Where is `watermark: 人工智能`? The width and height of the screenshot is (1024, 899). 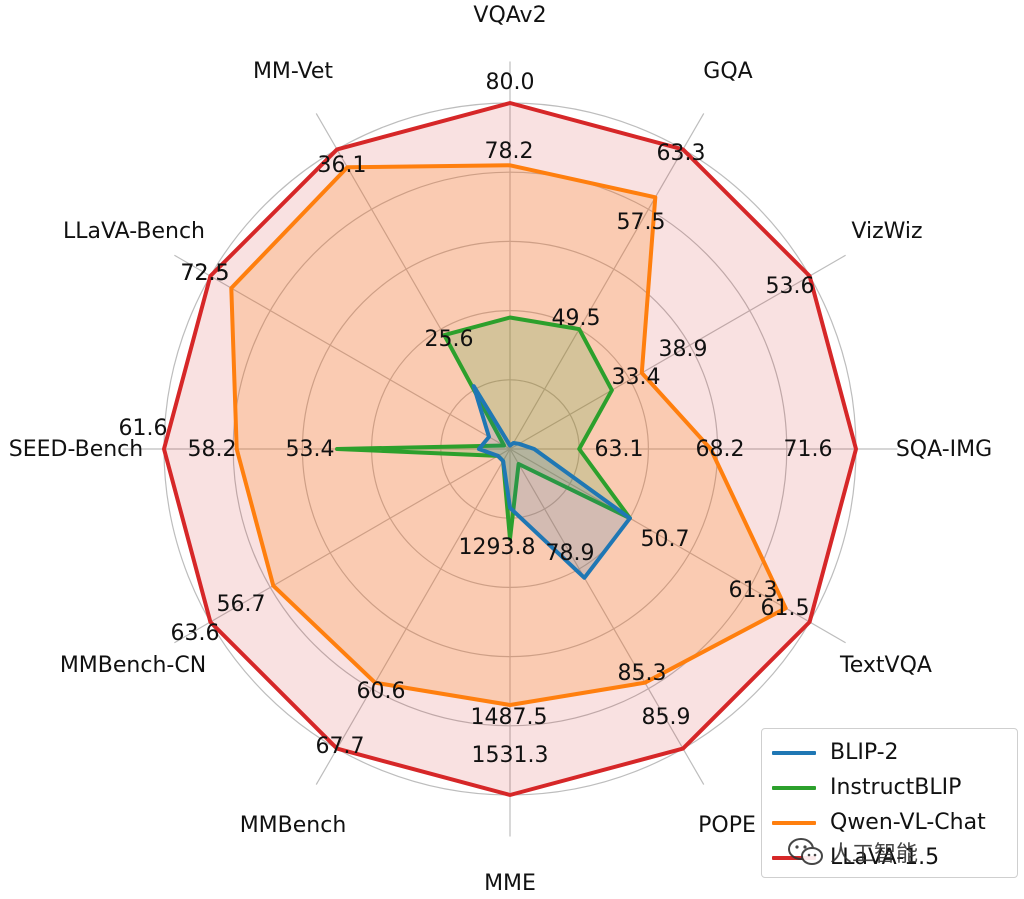 watermark: 人工智能 is located at coordinates (852, 852).